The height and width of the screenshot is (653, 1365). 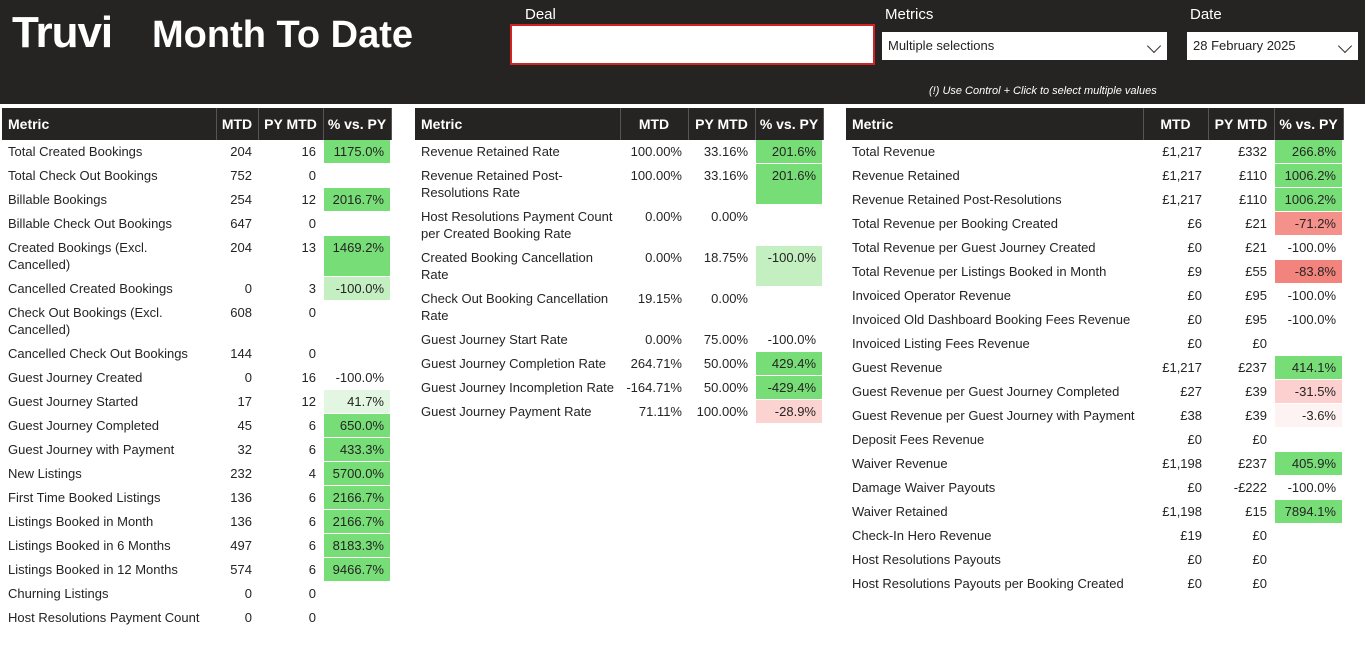 I want to click on metric-value: 1175.0%, so click(x=357, y=152).